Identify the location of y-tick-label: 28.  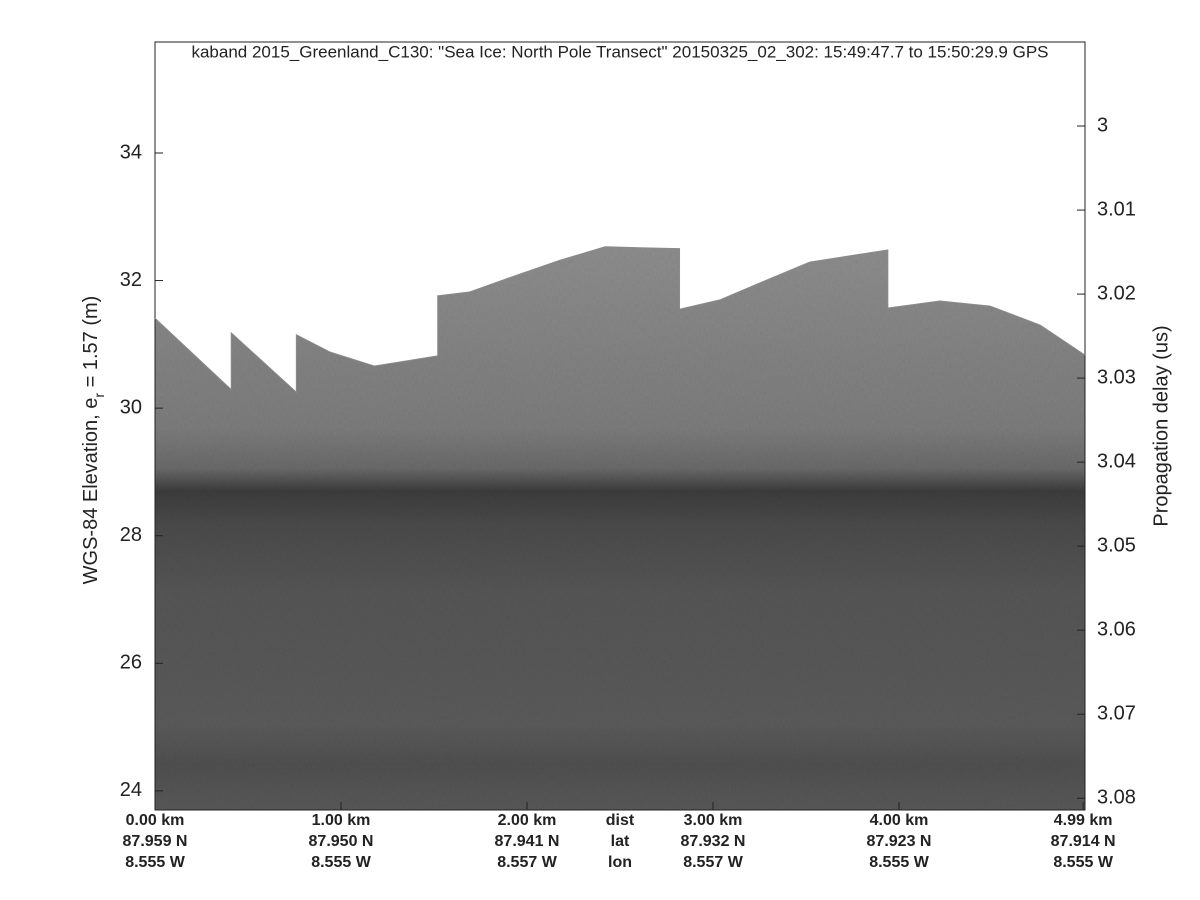
(131, 535).